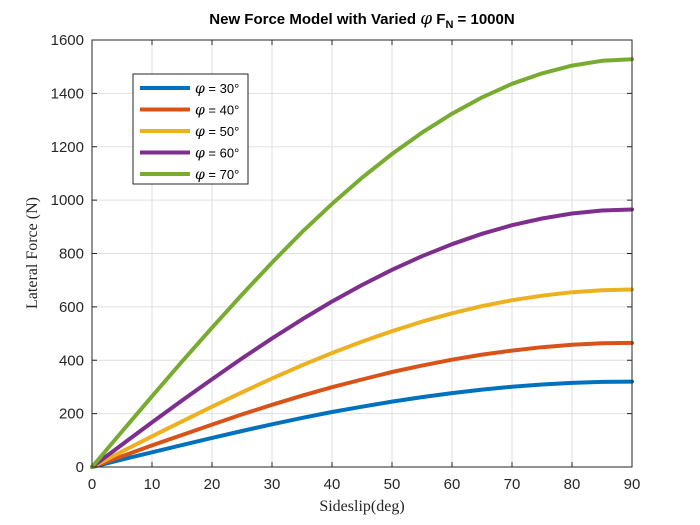 The width and height of the screenshot is (700, 525). I want to click on x-axis-label: Sideslip(deg), so click(361, 506).